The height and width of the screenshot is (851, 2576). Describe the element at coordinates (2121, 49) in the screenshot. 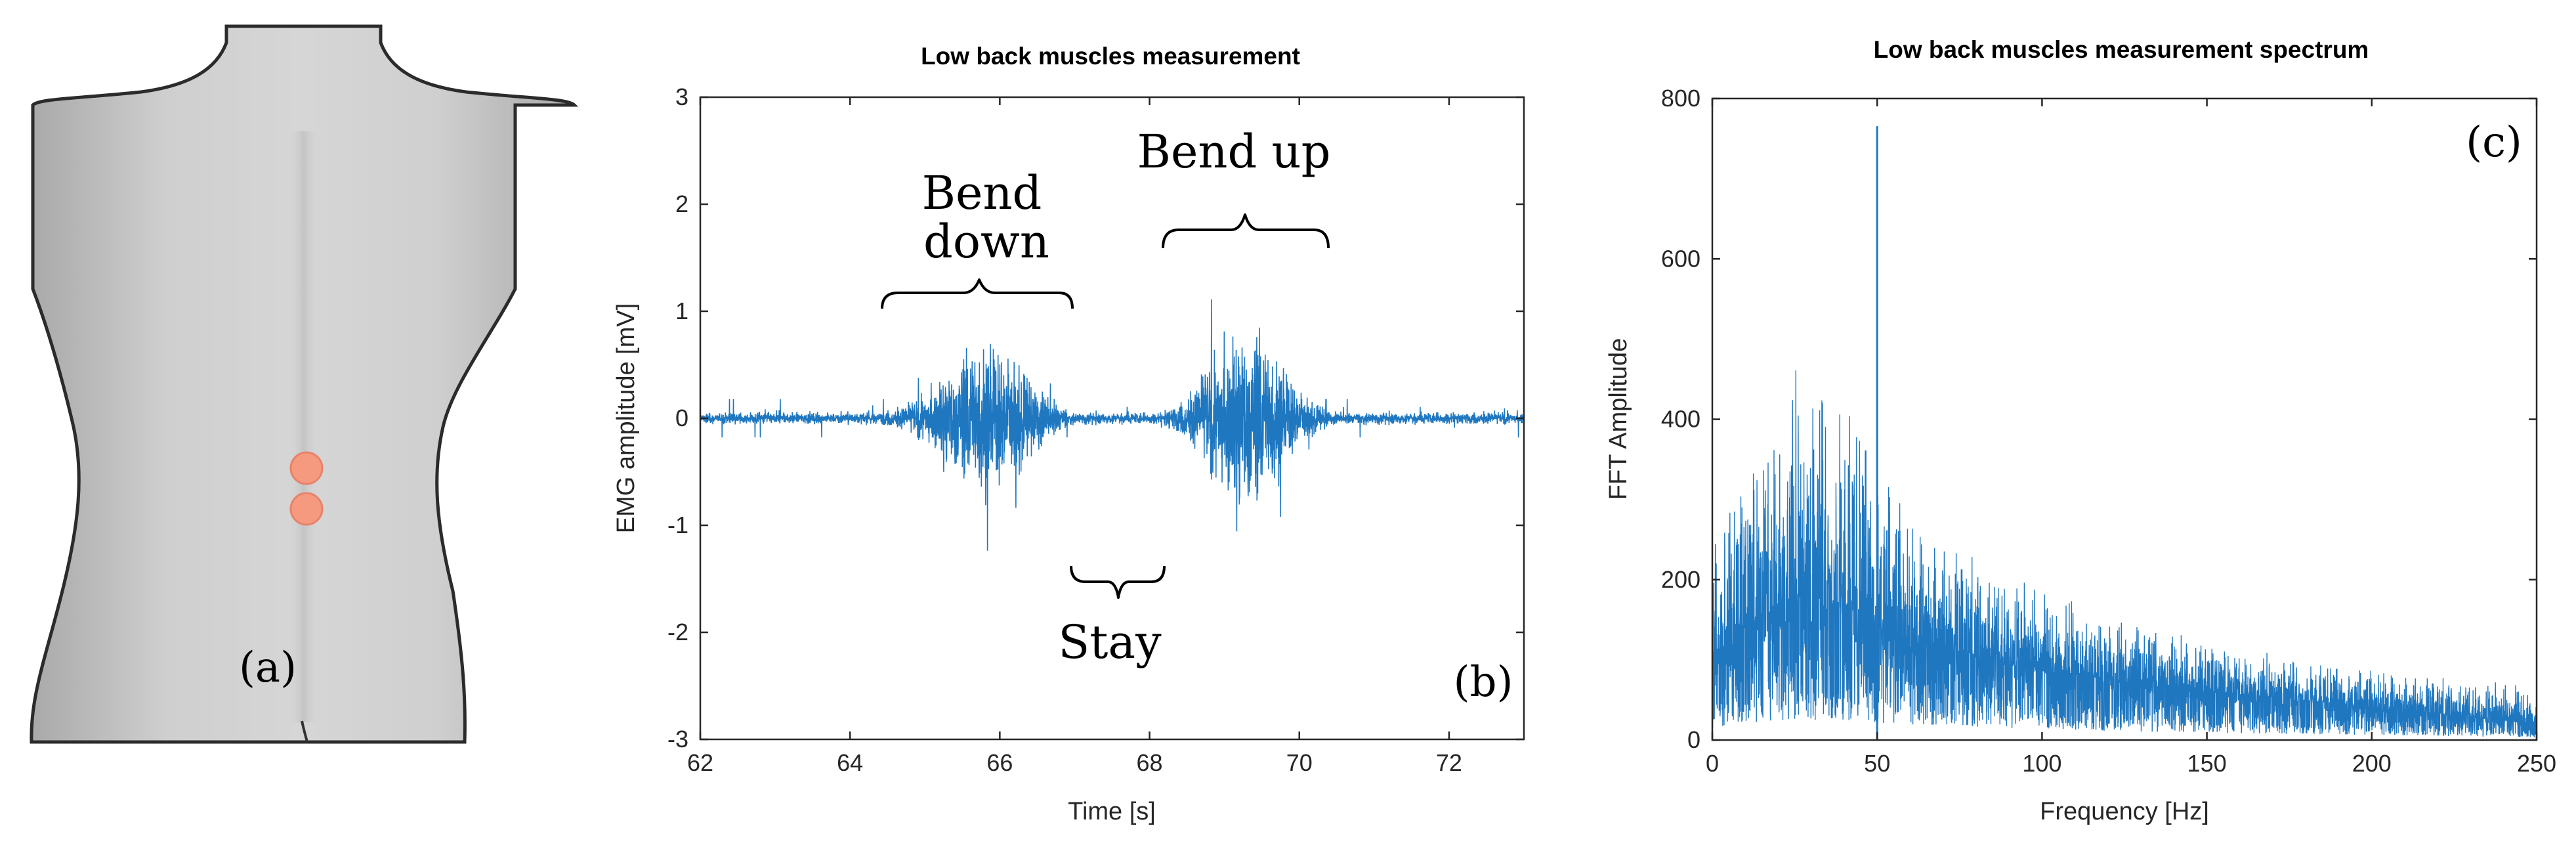

I see `fft-chart-title: Low back muscles measurement spectrum` at that location.